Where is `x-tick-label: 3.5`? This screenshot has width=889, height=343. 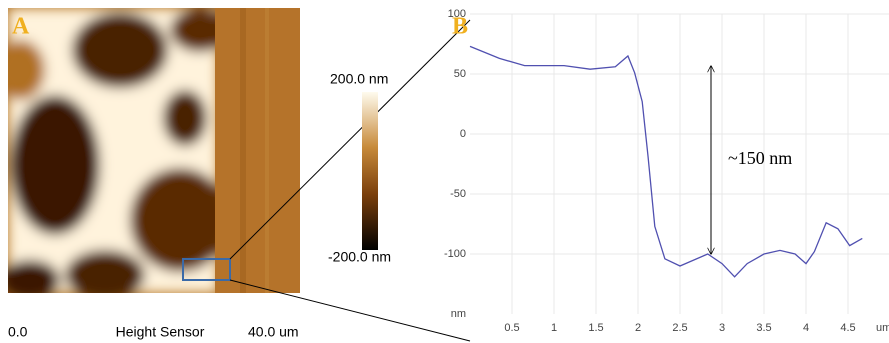 x-tick-label: 3.5 is located at coordinates (763, 328).